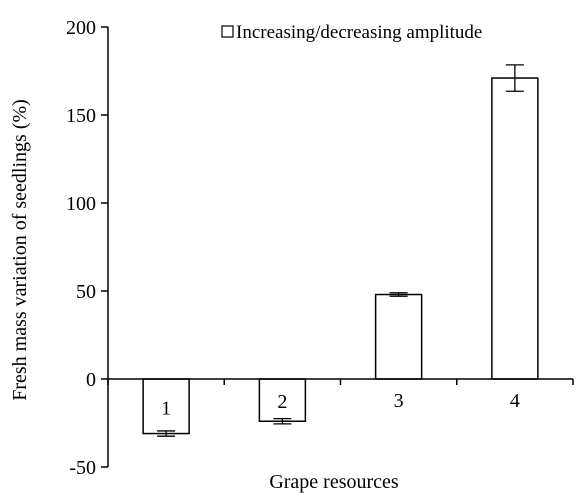 This screenshot has height=494, width=581. Describe the element at coordinates (515, 401) in the screenshot. I see `category-label: 4` at that location.